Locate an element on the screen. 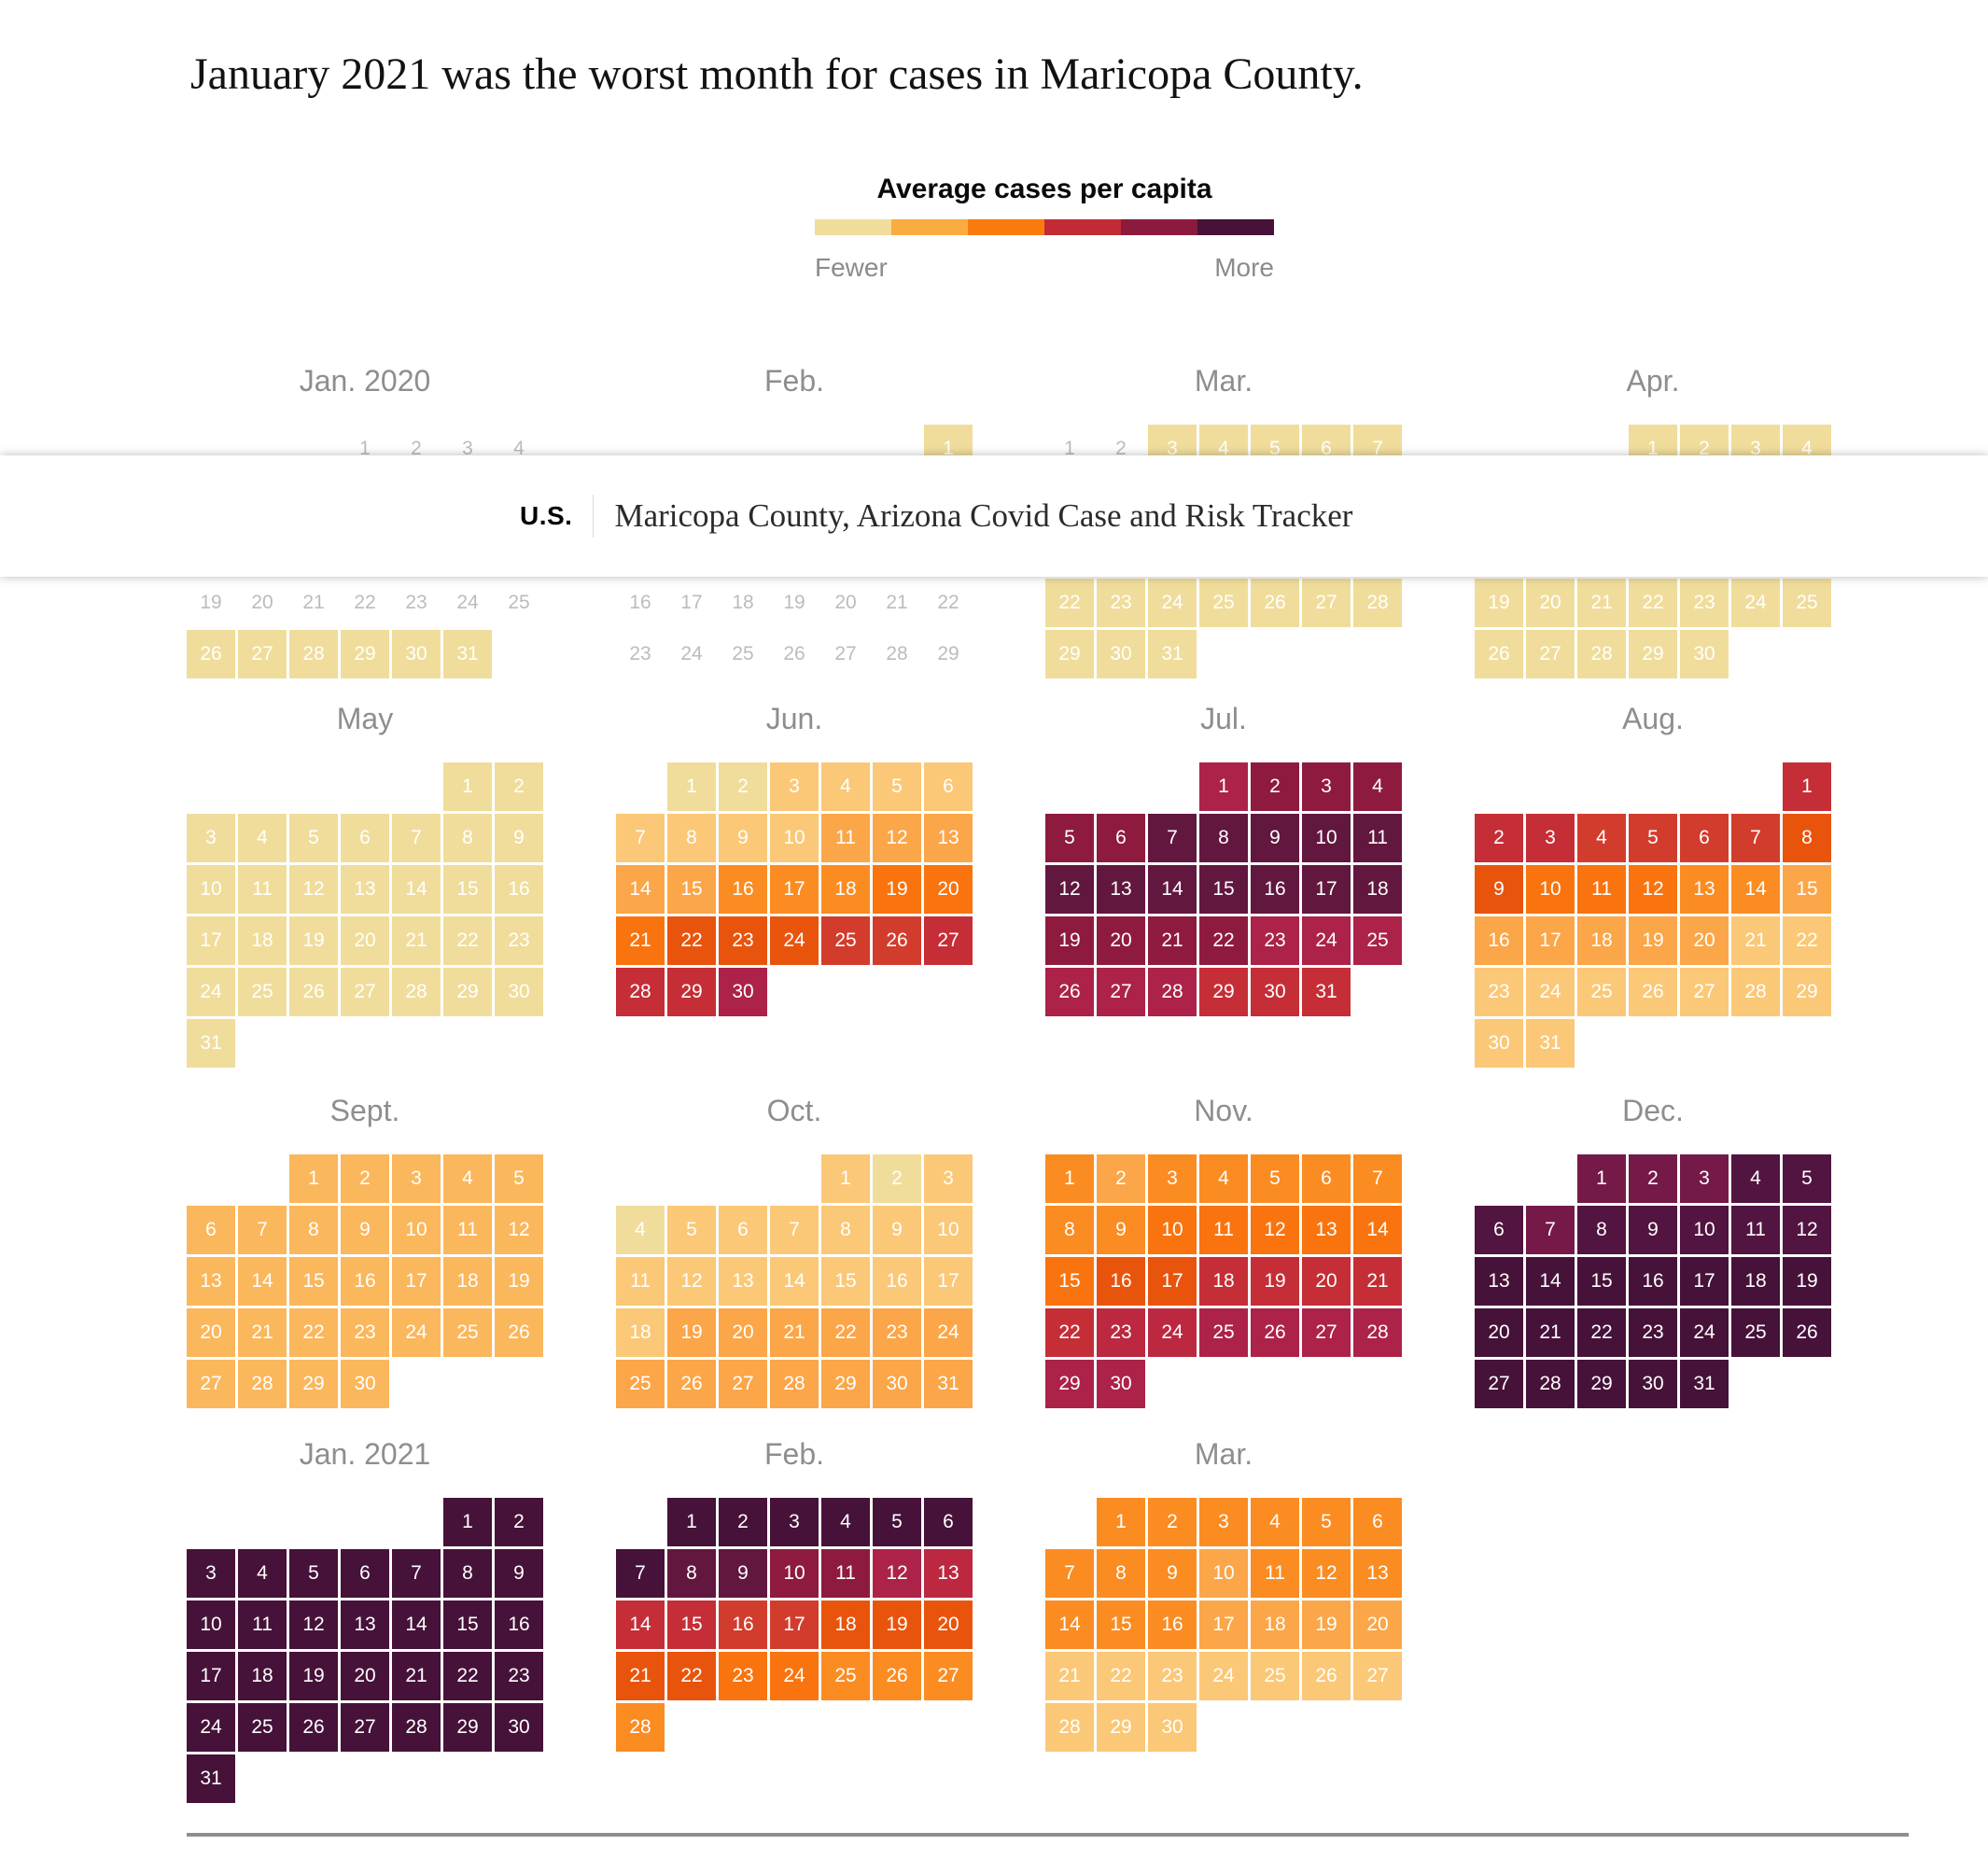 The width and height of the screenshot is (1988, 1859). day-cell: 29 is located at coordinates (845, 1384).